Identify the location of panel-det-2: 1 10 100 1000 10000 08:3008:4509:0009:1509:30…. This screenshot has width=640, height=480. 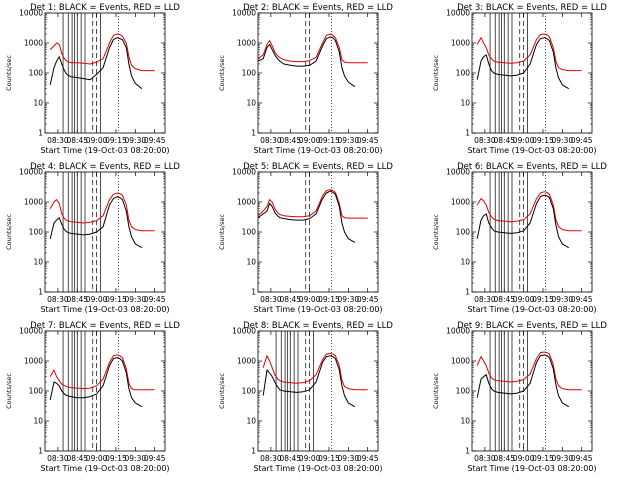
(305, 79).